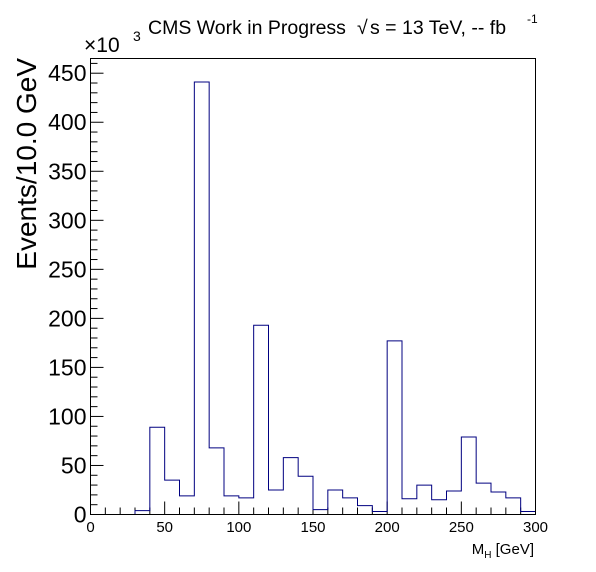  Describe the element at coordinates (535, 527) in the screenshot. I see `x-tick-label: 300` at that location.